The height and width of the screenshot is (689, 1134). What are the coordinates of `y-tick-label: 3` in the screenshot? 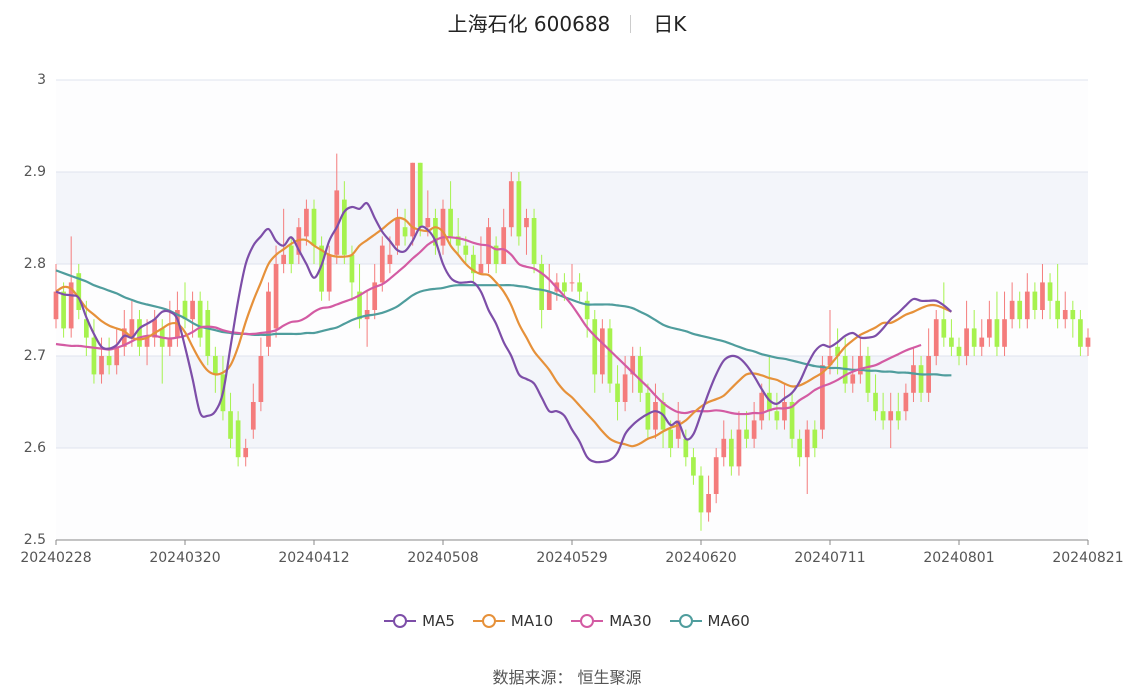 It's located at (41, 80).